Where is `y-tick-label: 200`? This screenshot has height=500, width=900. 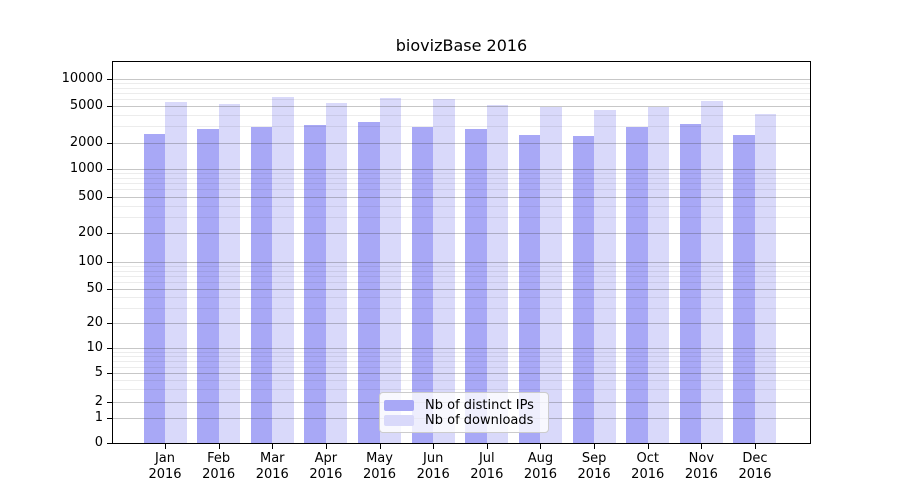 y-tick-label: 200 is located at coordinates (90, 233).